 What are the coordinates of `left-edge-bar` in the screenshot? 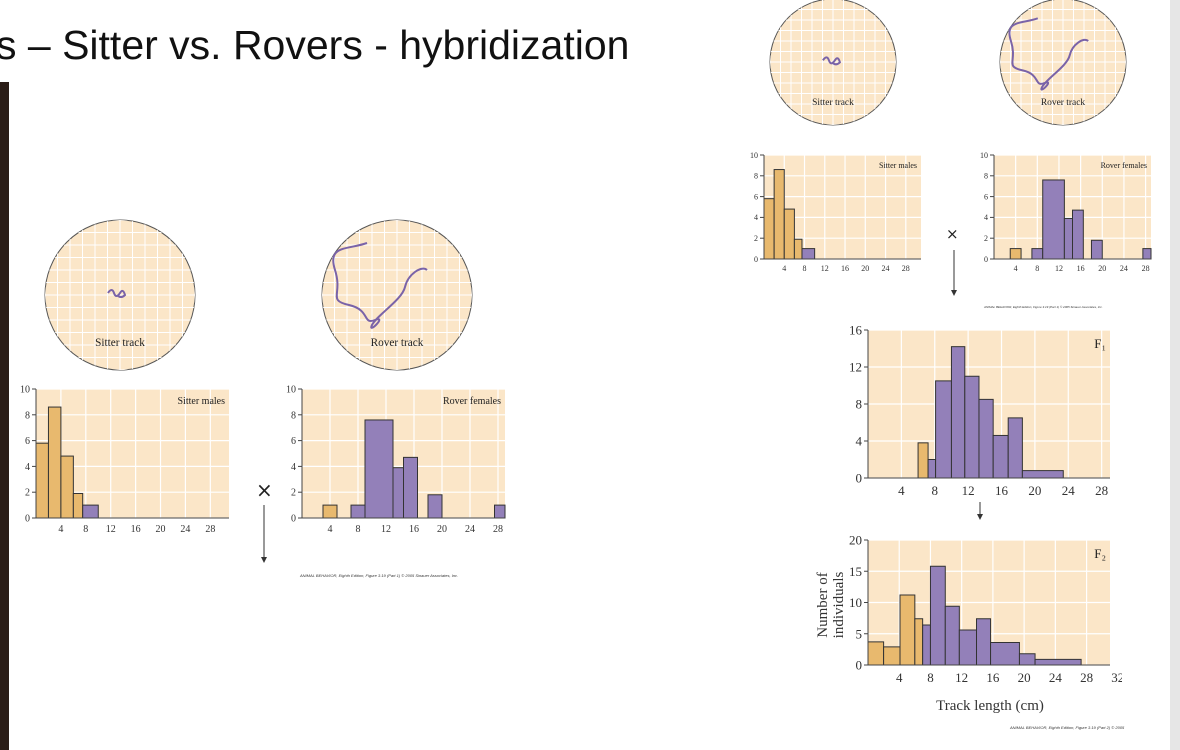 It's located at (4, 416).